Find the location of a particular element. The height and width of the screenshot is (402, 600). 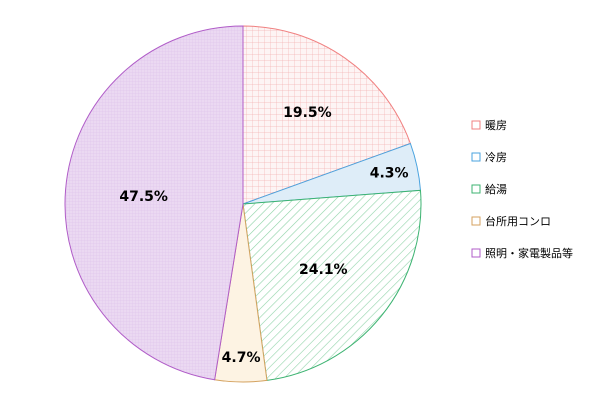

data-label-4: 4.7% is located at coordinates (241, 358).